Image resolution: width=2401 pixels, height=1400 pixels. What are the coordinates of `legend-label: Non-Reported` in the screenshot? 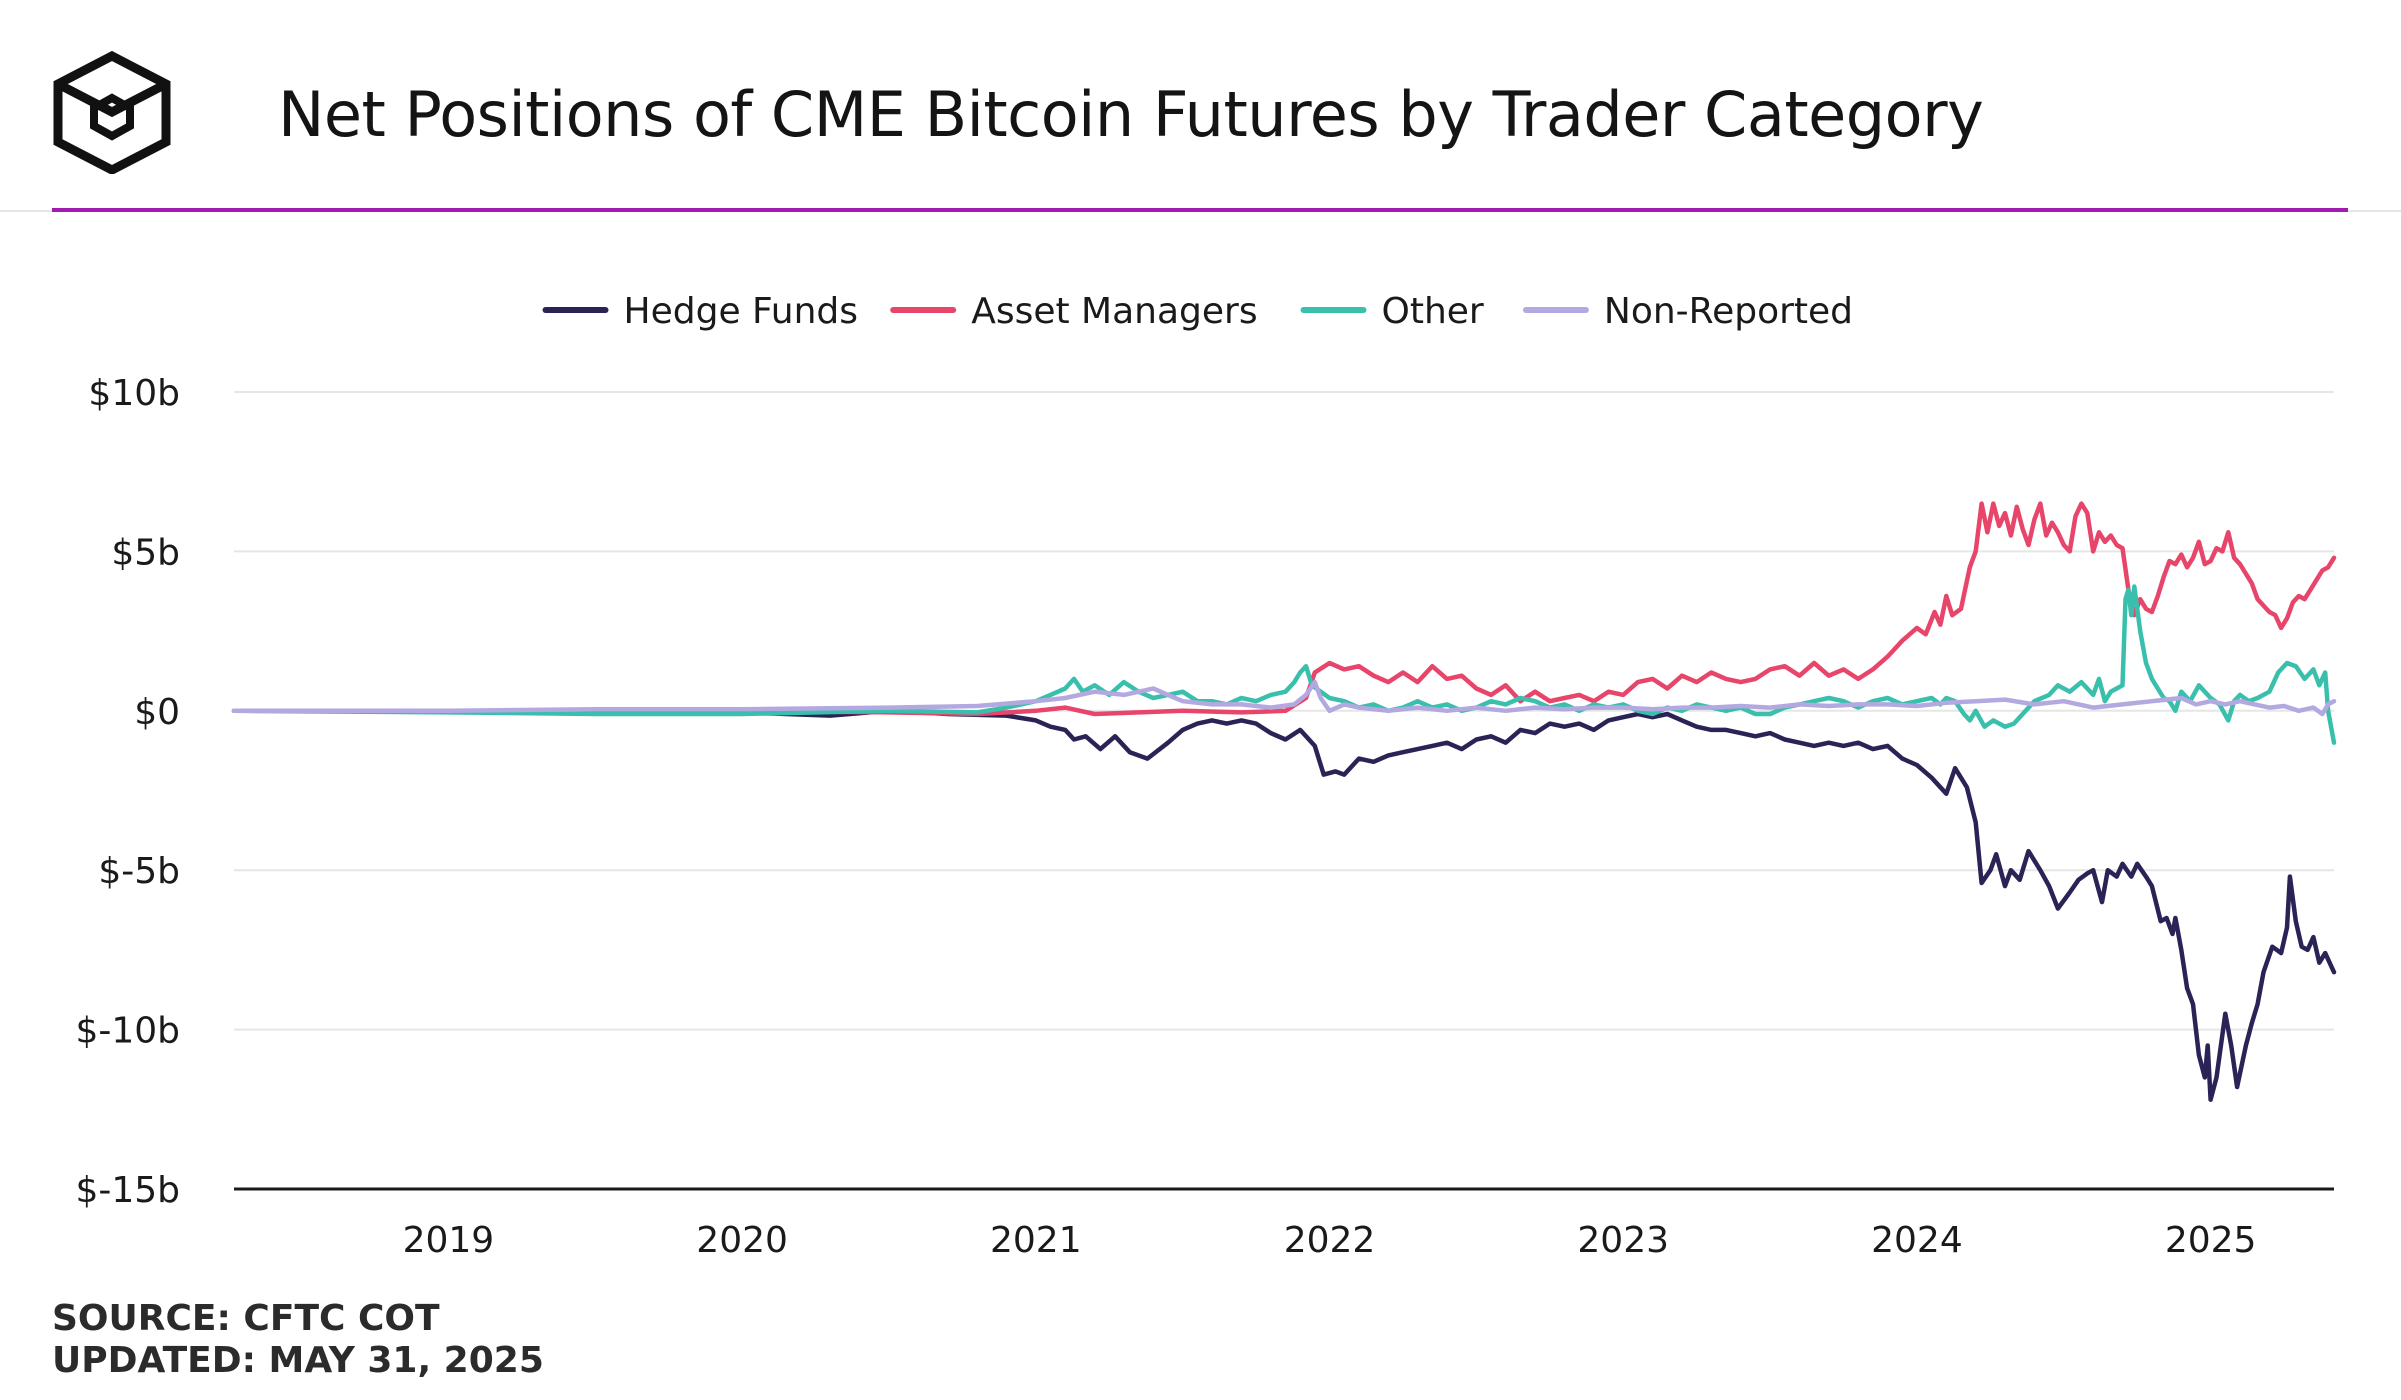 It's located at (1728, 311).